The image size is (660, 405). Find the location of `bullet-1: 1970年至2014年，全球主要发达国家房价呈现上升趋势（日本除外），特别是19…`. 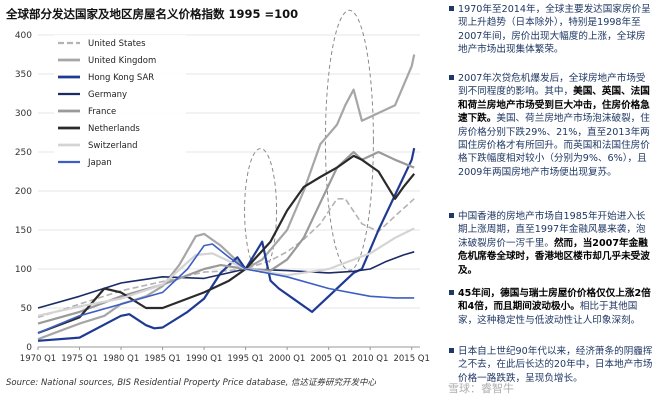

bullet-1: 1970年至2014年，全球主要发达国家房价呈现上升趋势（日本除外），特别是19… is located at coordinates (551, 30).